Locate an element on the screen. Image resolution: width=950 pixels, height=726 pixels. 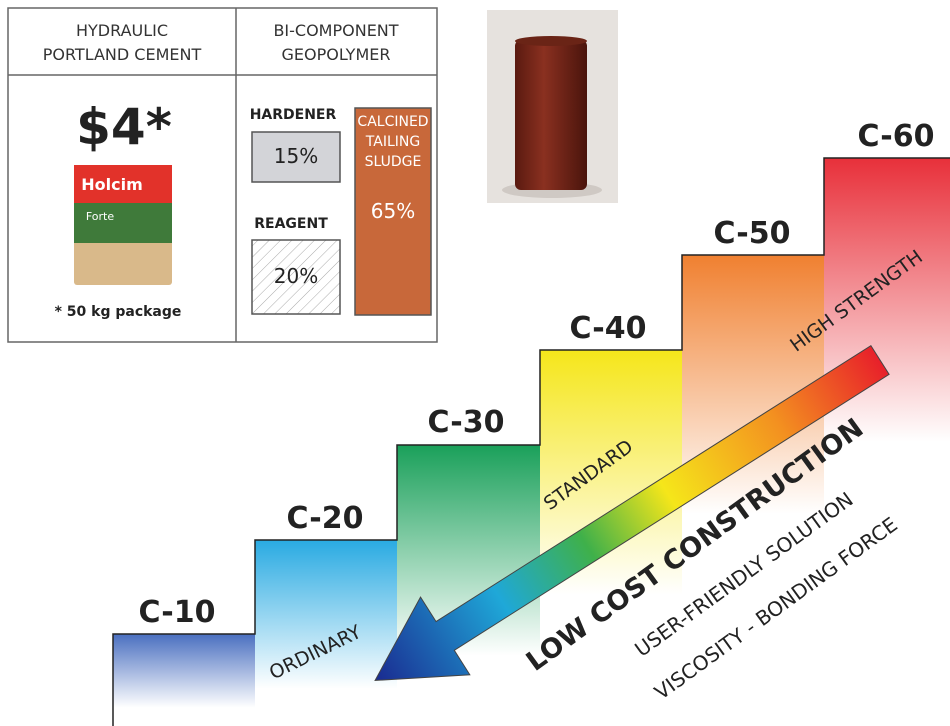
step-label: C-60 is located at coordinates (896, 136).